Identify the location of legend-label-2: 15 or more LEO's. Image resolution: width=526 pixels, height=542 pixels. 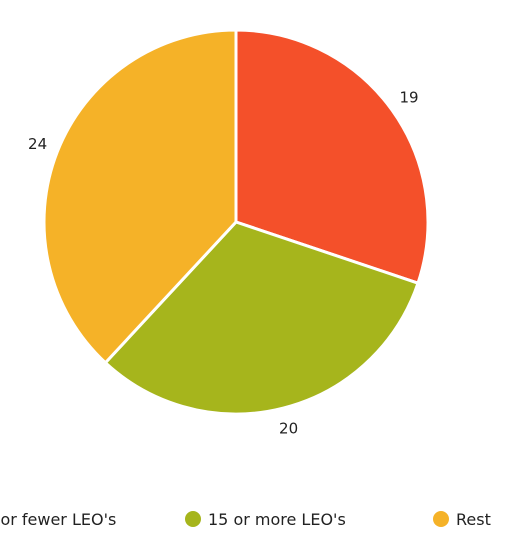
(277, 519).